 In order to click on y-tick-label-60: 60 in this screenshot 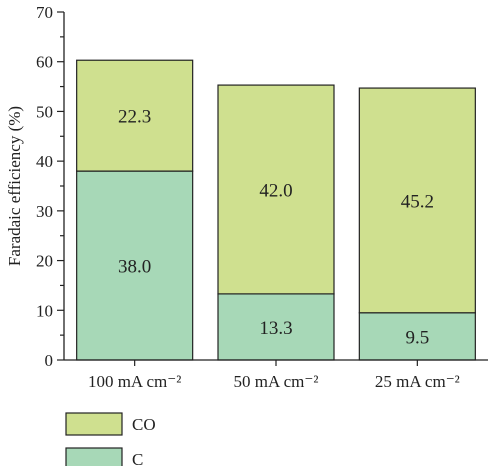, I will do `click(44, 62)`.